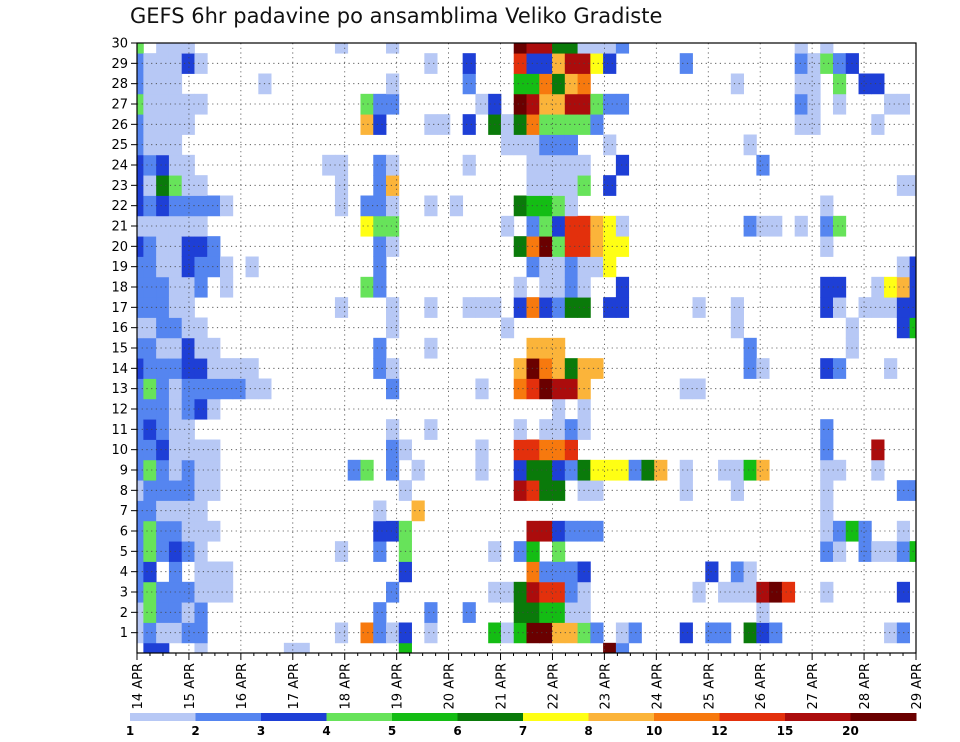 The width and height of the screenshot is (960, 742). What do you see at coordinates (119, 349) in the screenshot?
I see `y-tick-label: 15` at bounding box center [119, 349].